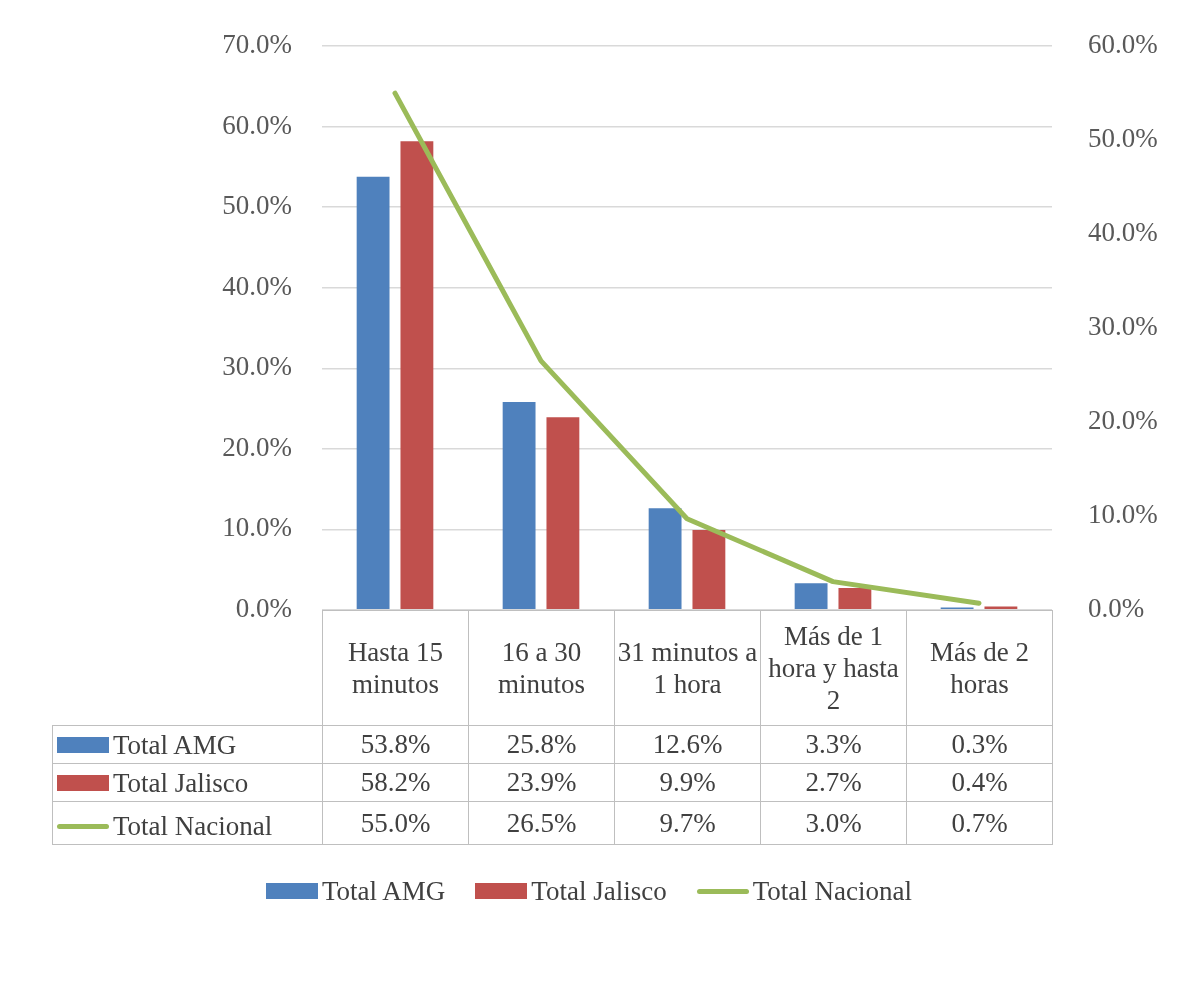  Describe the element at coordinates (1123, 232) in the screenshot. I see `y2-tick-label: 40.0%` at that location.